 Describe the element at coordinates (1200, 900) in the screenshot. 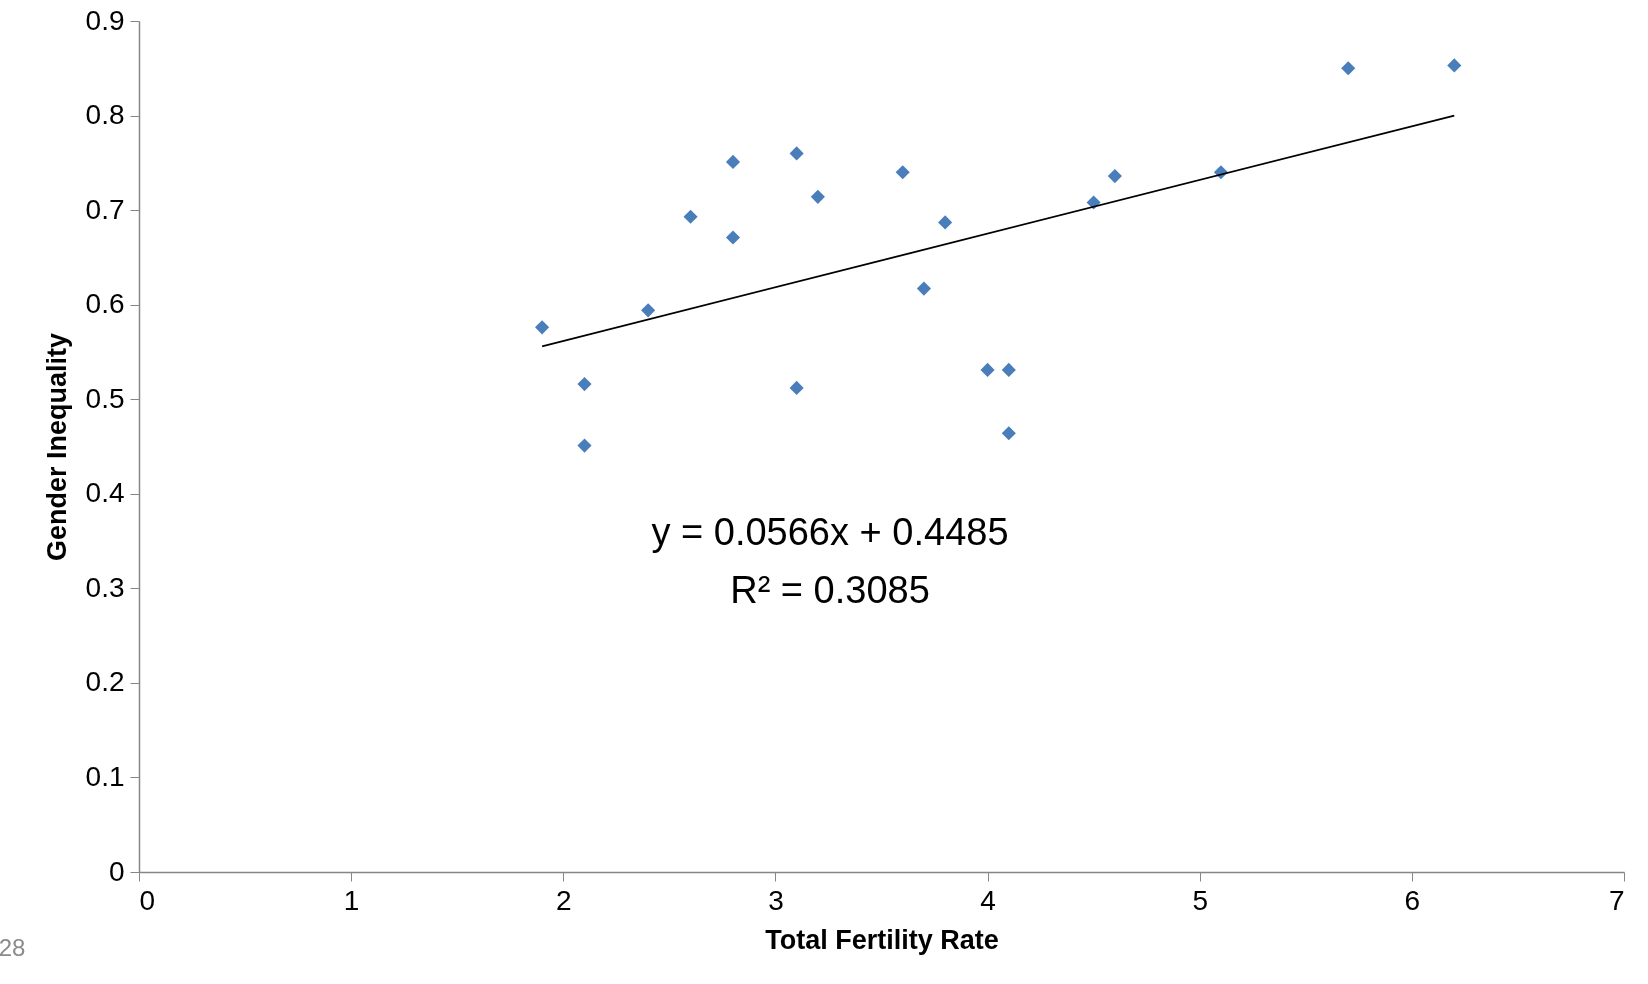

I see `x-tick-label: 5` at that location.